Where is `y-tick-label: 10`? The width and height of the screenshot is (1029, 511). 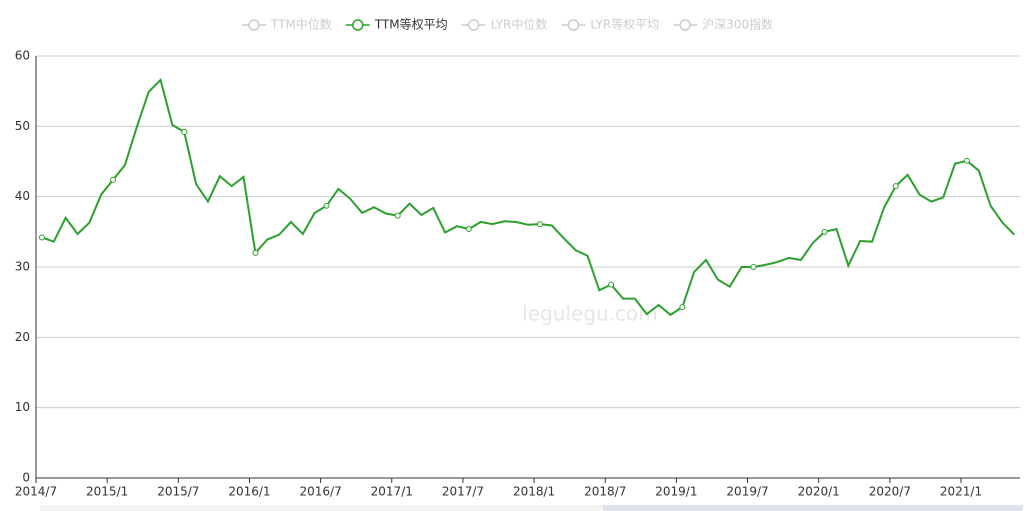 y-tick-label: 10 is located at coordinates (22, 407).